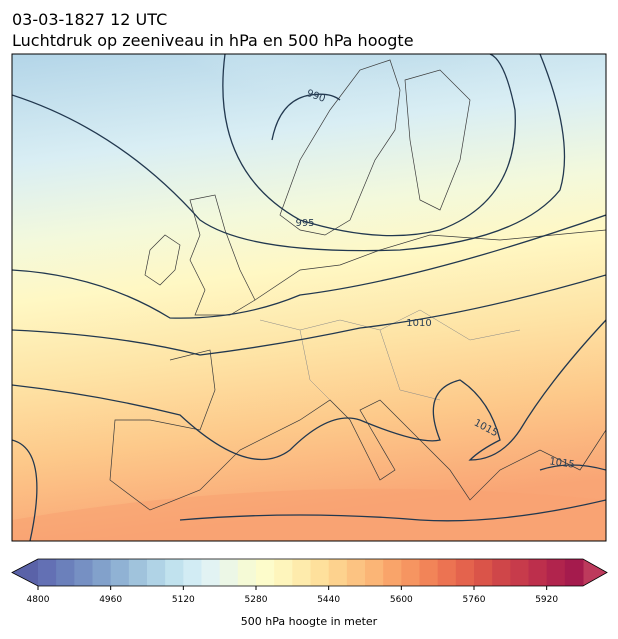 The image size is (618, 639). I want to click on borders, so click(390, 355).